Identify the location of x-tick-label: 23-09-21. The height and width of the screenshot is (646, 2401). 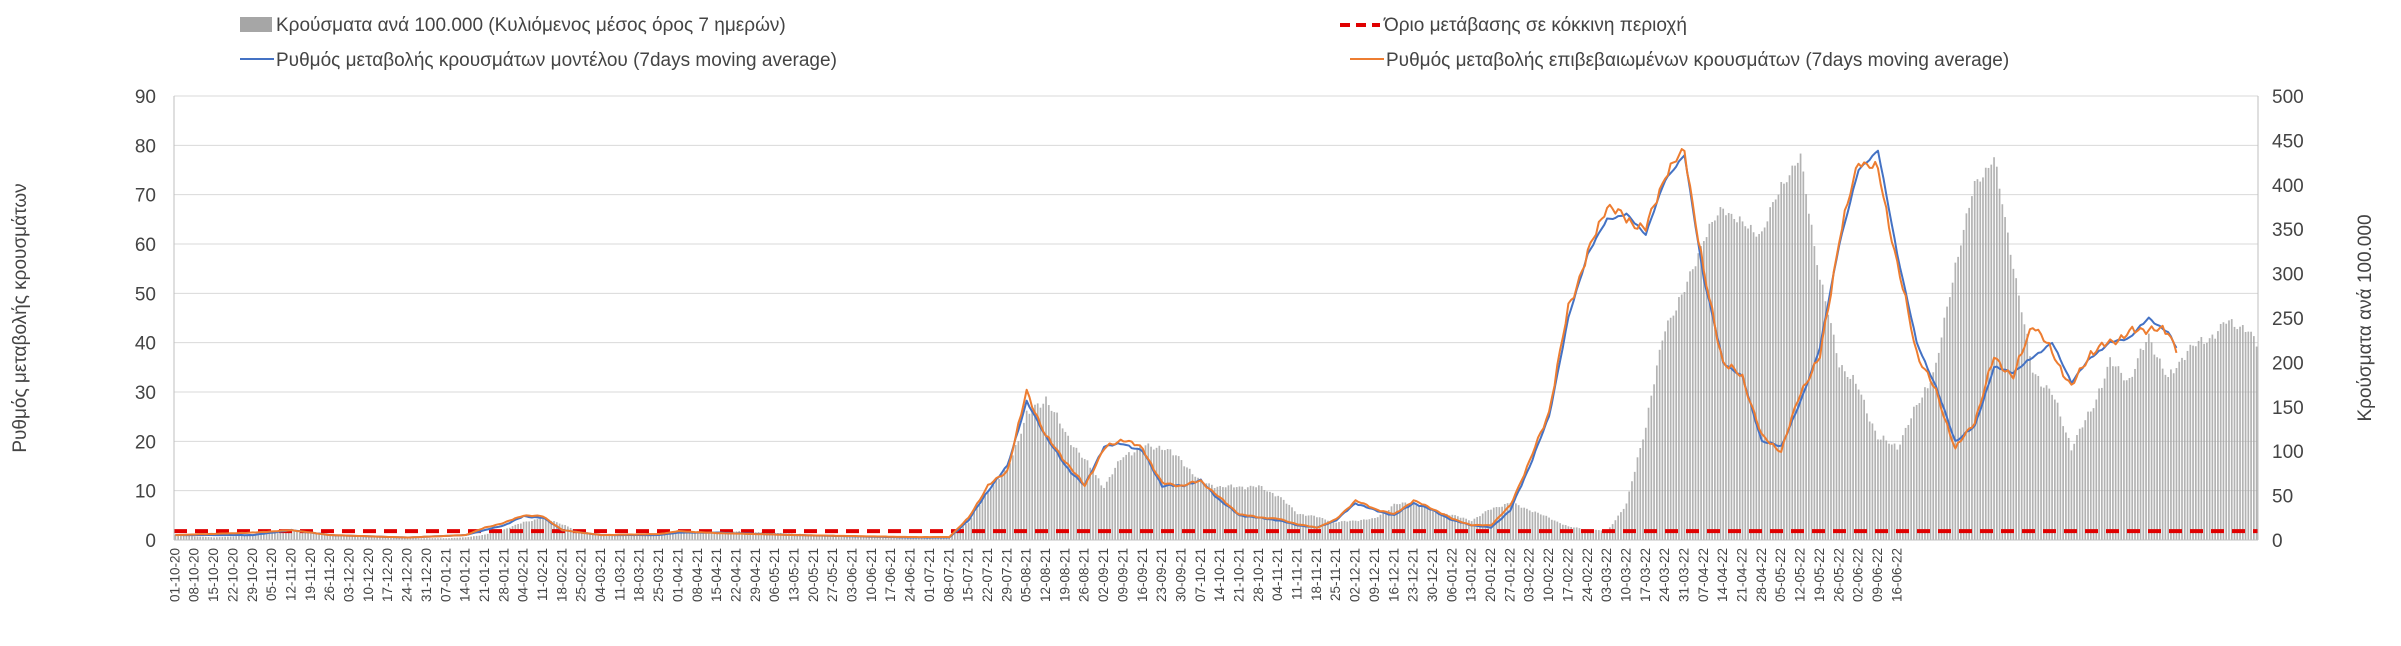
(1161, 575).